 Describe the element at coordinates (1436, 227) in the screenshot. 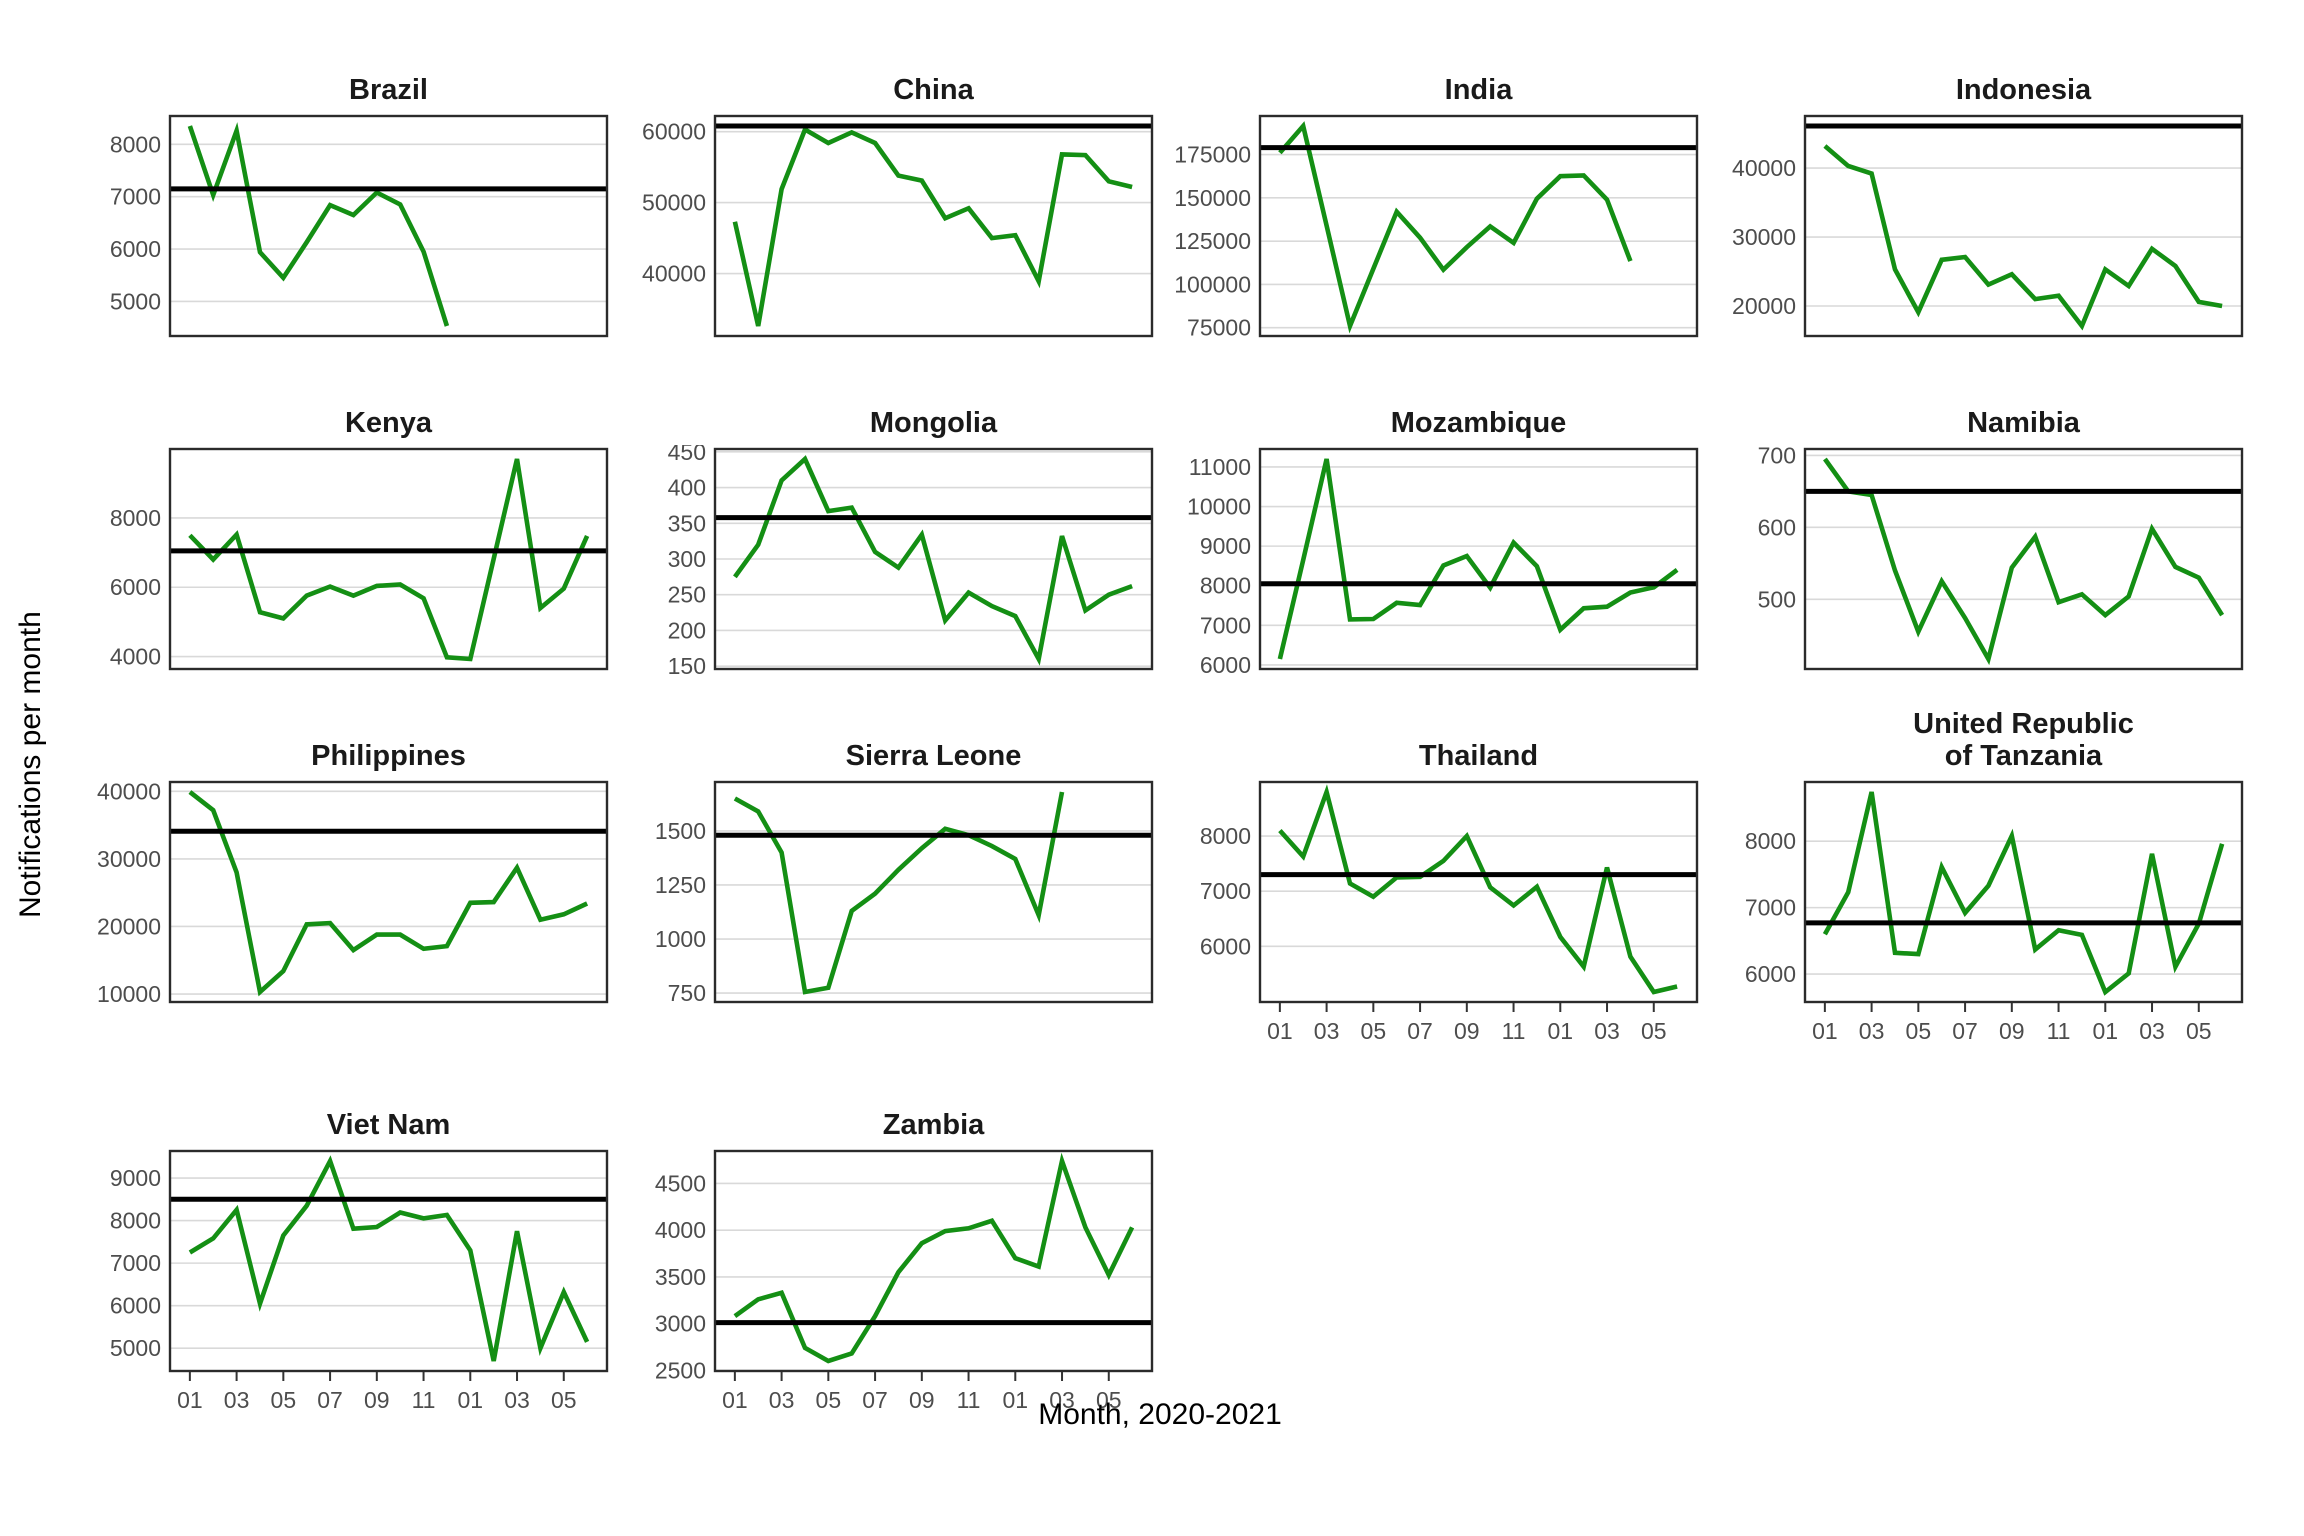

I see `line-chart-india: 175000 150000 125000 100000 75000` at that location.